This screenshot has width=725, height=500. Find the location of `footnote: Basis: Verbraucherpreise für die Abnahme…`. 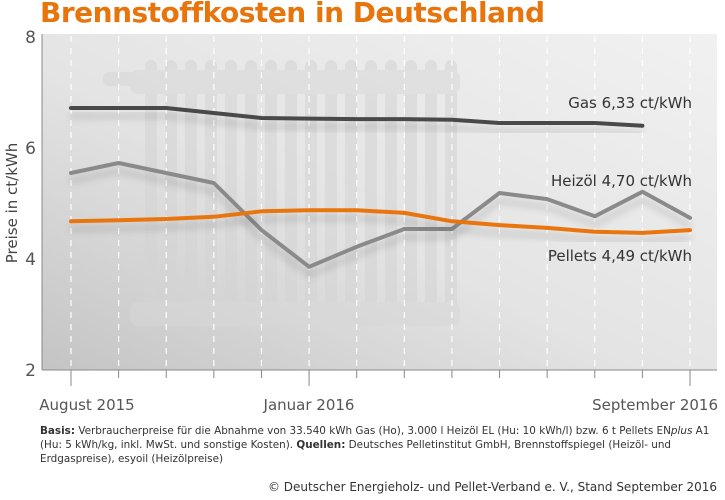

footnote: Basis: Verbraucherpreise für die Abnahme… is located at coordinates (382, 445).